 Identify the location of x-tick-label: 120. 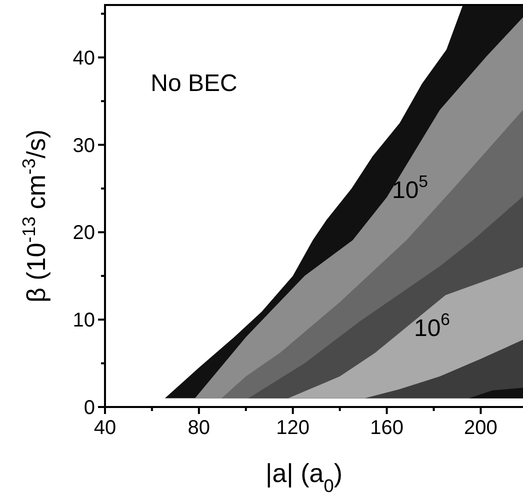
(293, 428).